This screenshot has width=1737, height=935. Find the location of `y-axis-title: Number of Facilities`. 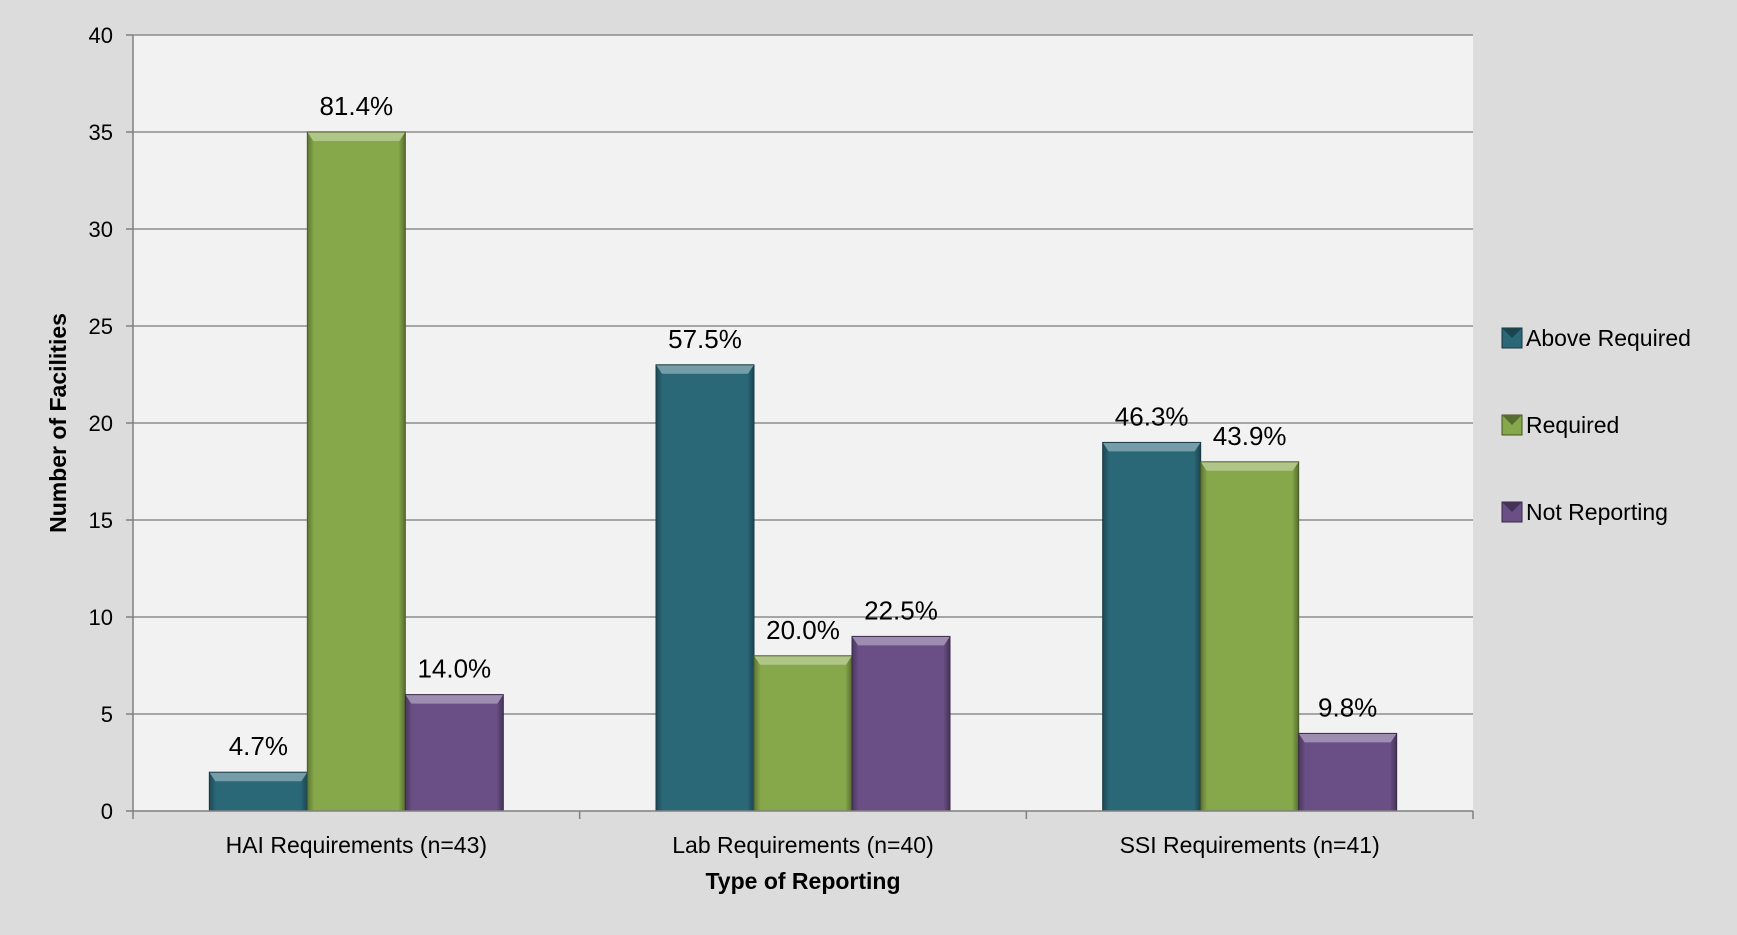

y-axis-title: Number of Facilities is located at coordinates (58, 423).